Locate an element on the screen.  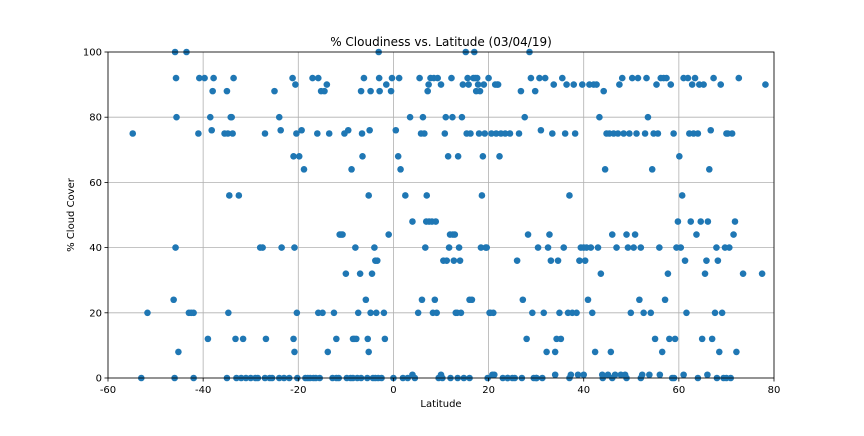
x-tick-label: 0 is located at coordinates (393, 390).